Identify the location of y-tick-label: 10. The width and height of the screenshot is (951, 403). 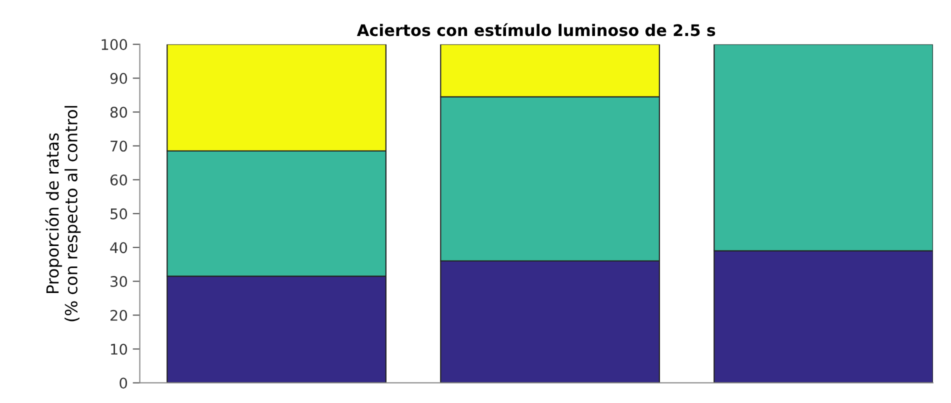
(119, 349).